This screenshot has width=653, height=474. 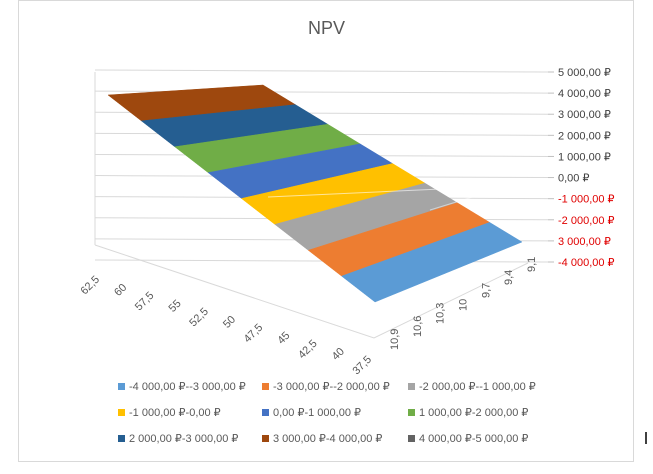 I want to click on legend-item: 4 000,00 ₽-5 000,00 ₽, so click(x=468, y=438).